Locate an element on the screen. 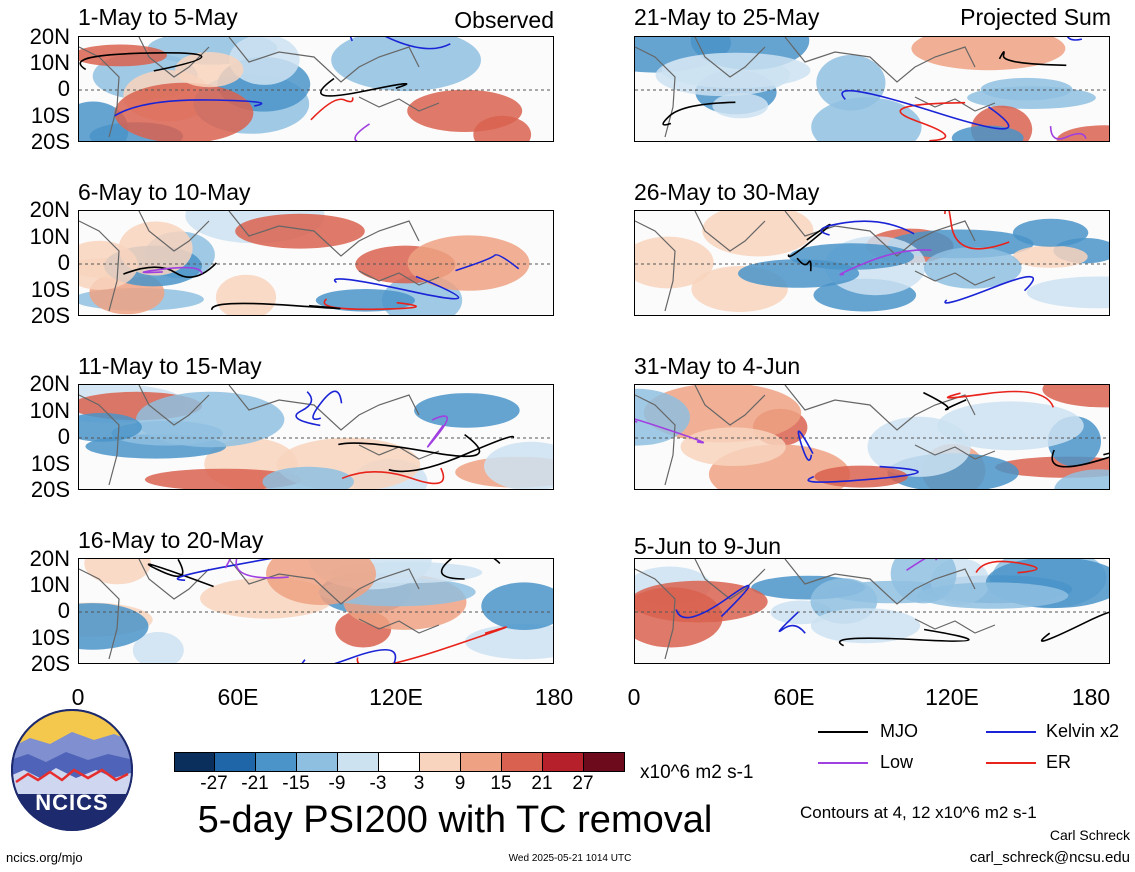 The image size is (1135, 872). lon-label: 180 is located at coordinates (554, 697).